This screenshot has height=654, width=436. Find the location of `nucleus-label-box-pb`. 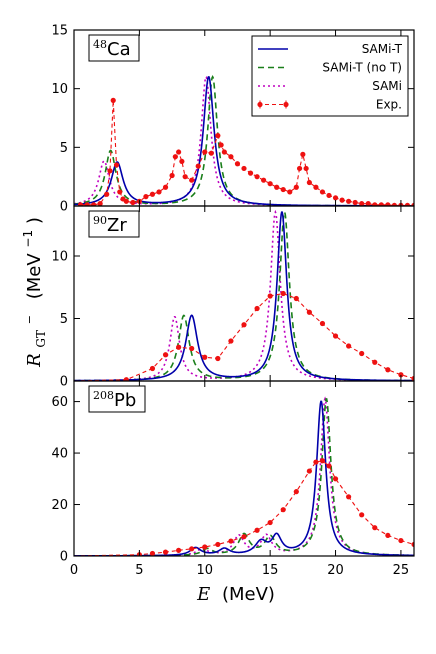

nucleus-label-box-pb is located at coordinates (117, 399).